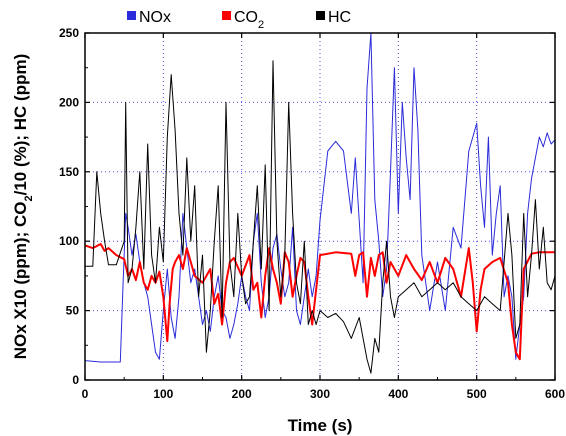 This screenshot has width=566, height=436. I want to click on x-tick-label: 400, so click(398, 394).